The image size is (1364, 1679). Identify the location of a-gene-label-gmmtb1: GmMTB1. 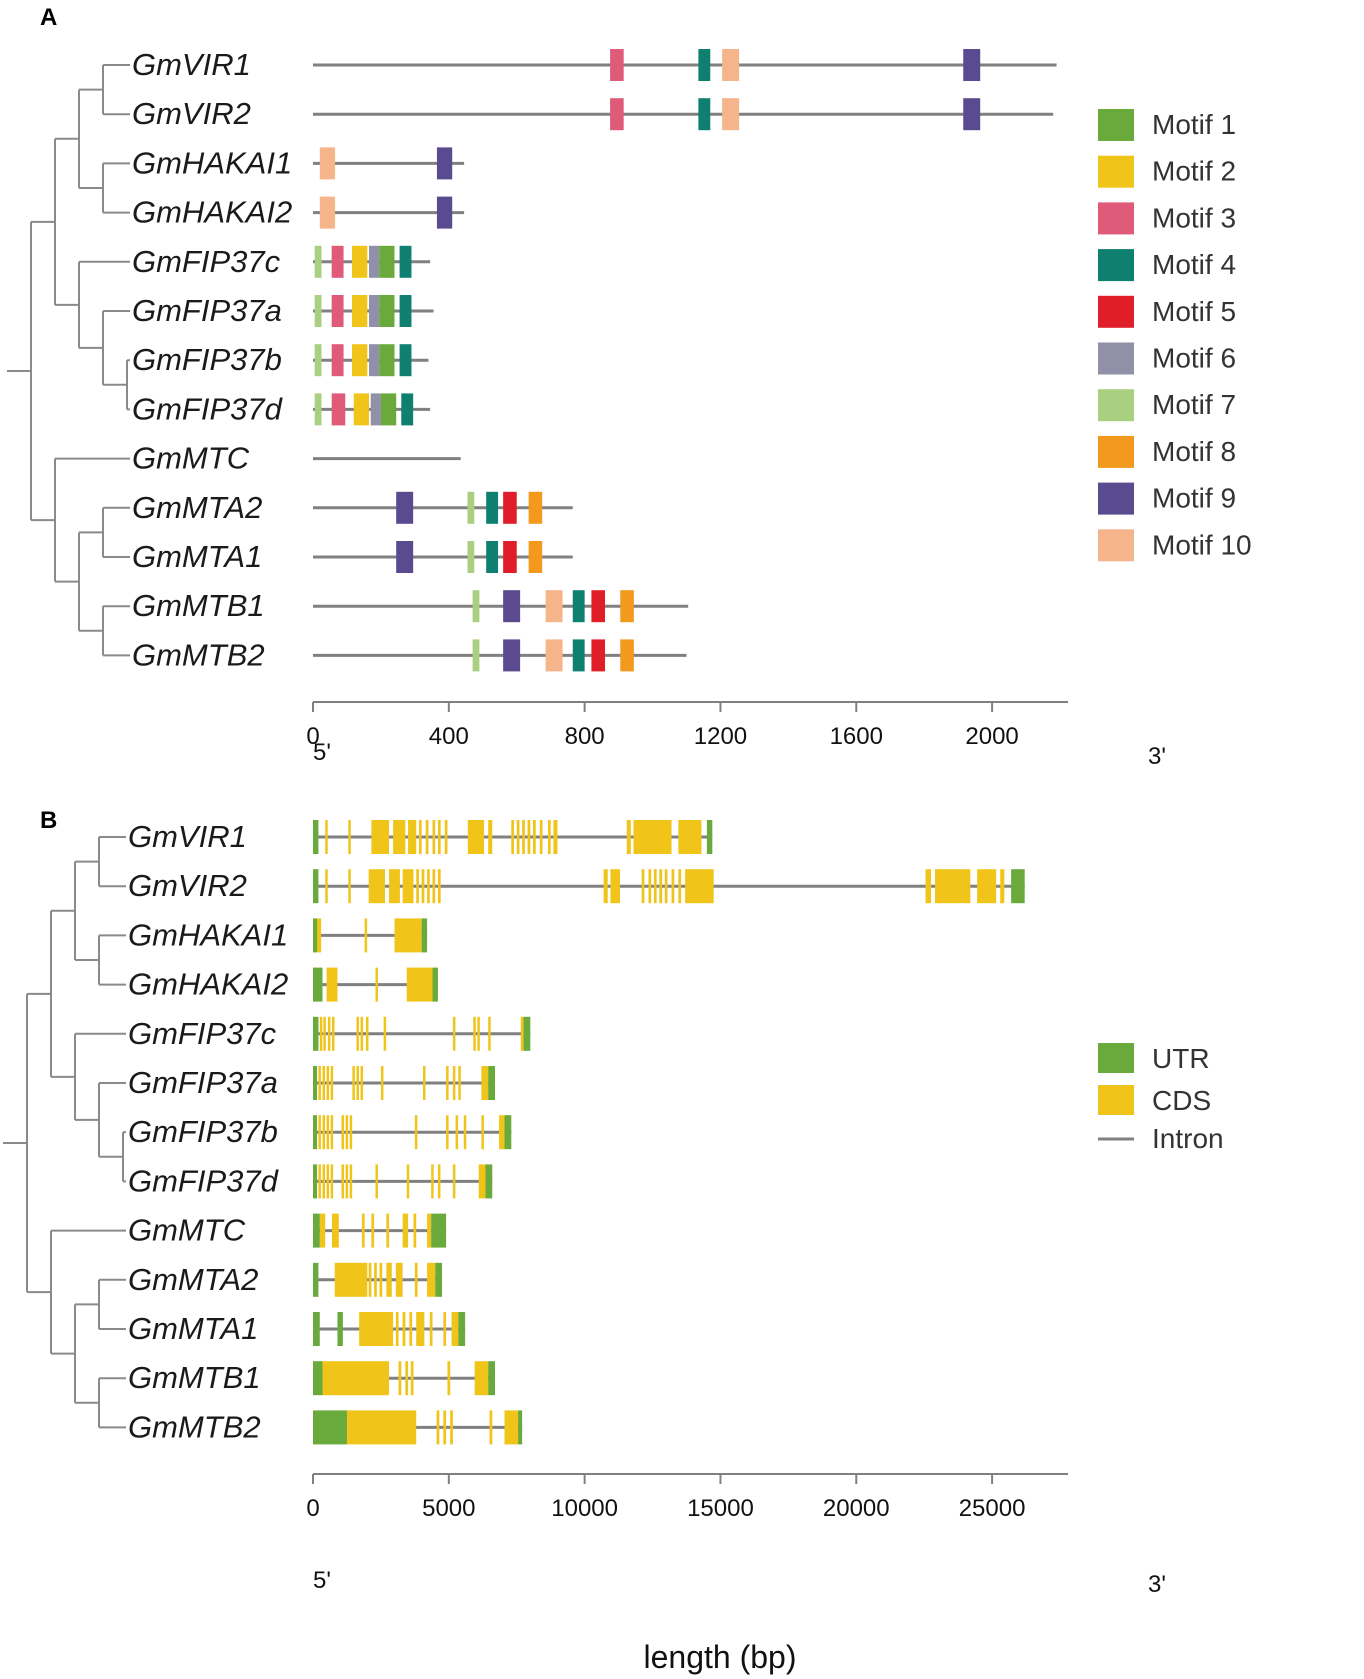
(198, 605).